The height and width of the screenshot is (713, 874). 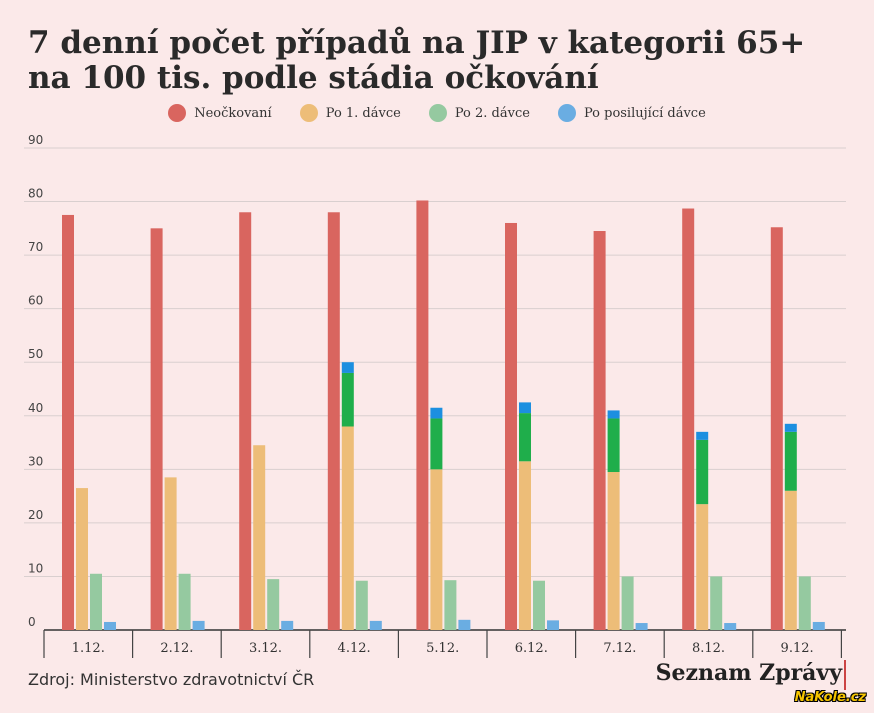 What do you see at coordinates (233, 113) in the screenshot?
I see `legend-label-neockovani: Neočkovaní` at bounding box center [233, 113].